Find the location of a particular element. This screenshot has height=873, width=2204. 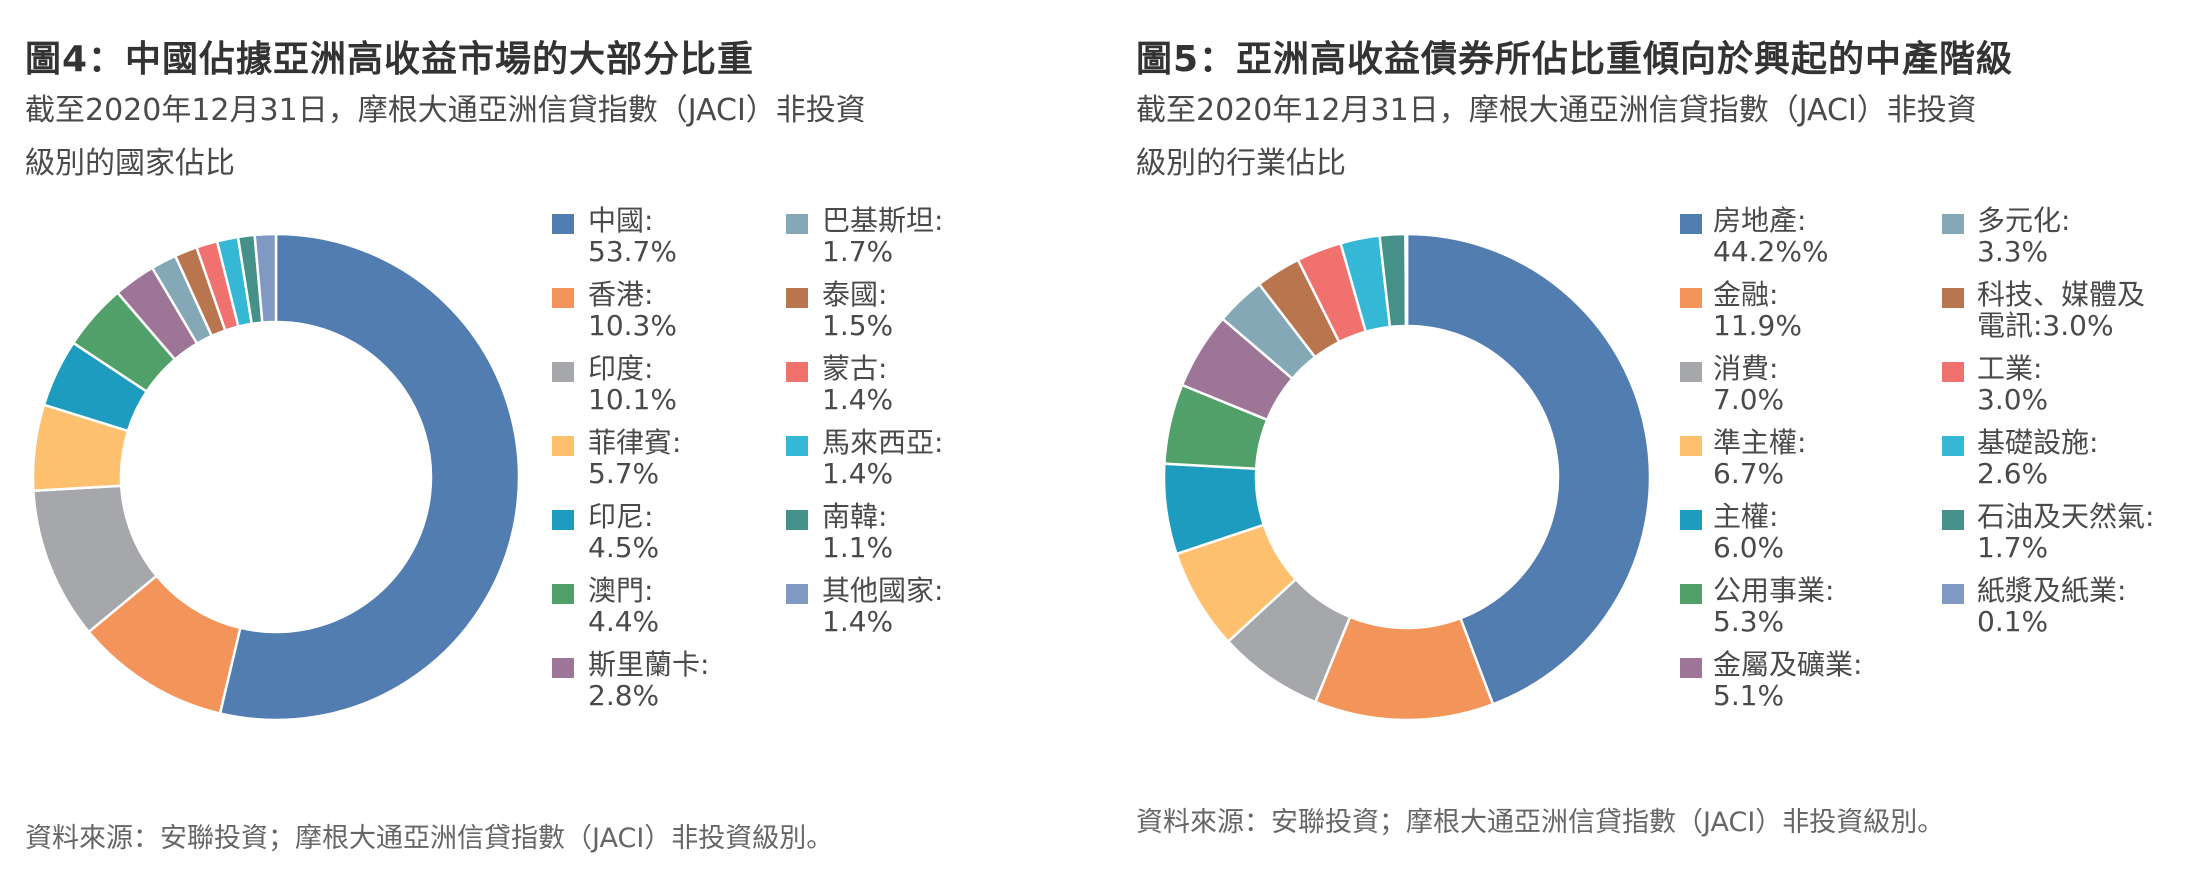

legend-item: 蒙古: 1.4% is located at coordinates (857, 384).